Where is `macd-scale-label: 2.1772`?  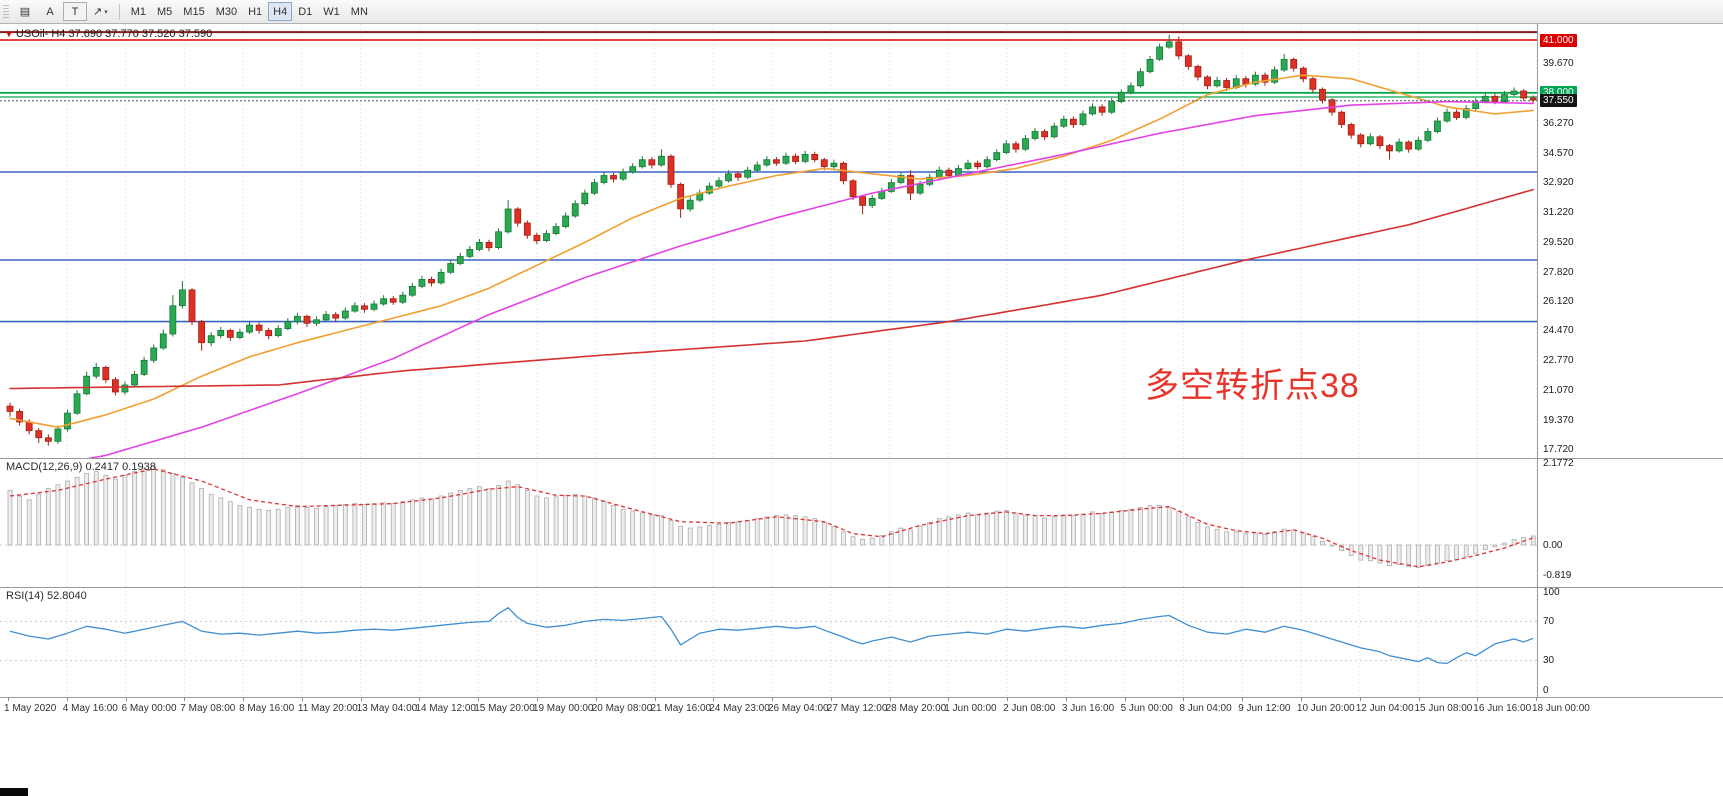 macd-scale-label: 2.1772 is located at coordinates (1558, 463).